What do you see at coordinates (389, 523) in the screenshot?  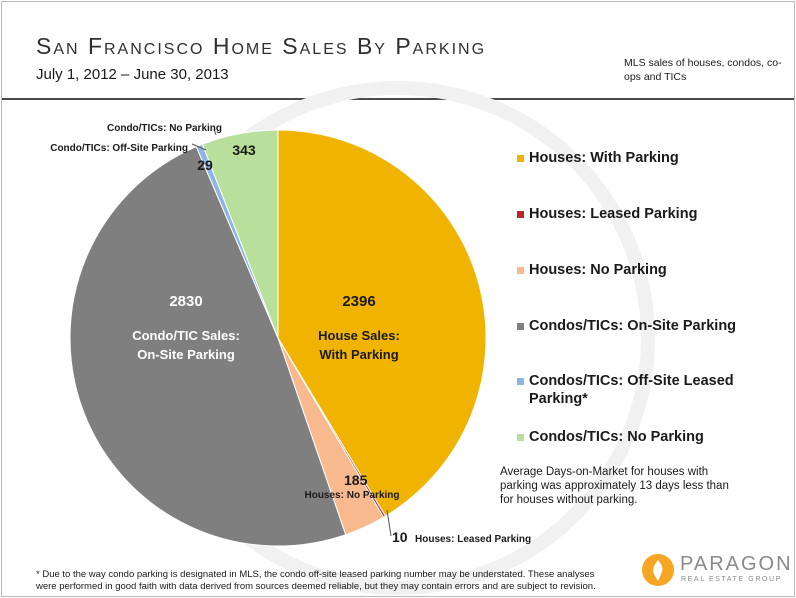 I see `callout-line-houses-leased-parking` at bounding box center [389, 523].